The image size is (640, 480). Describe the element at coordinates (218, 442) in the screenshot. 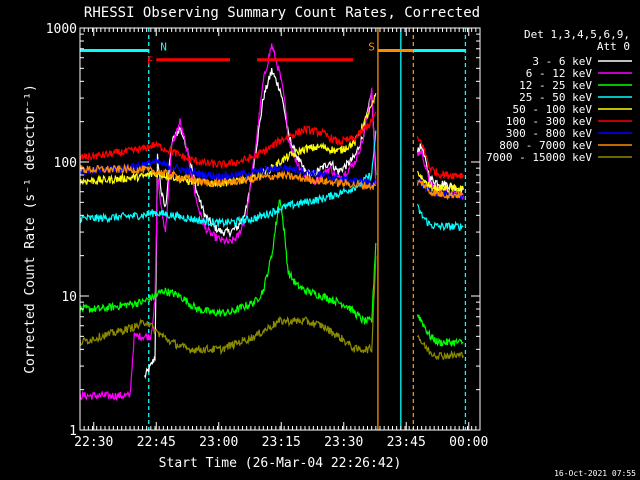

I see `x-tick-label-2: 23:00` at that location.